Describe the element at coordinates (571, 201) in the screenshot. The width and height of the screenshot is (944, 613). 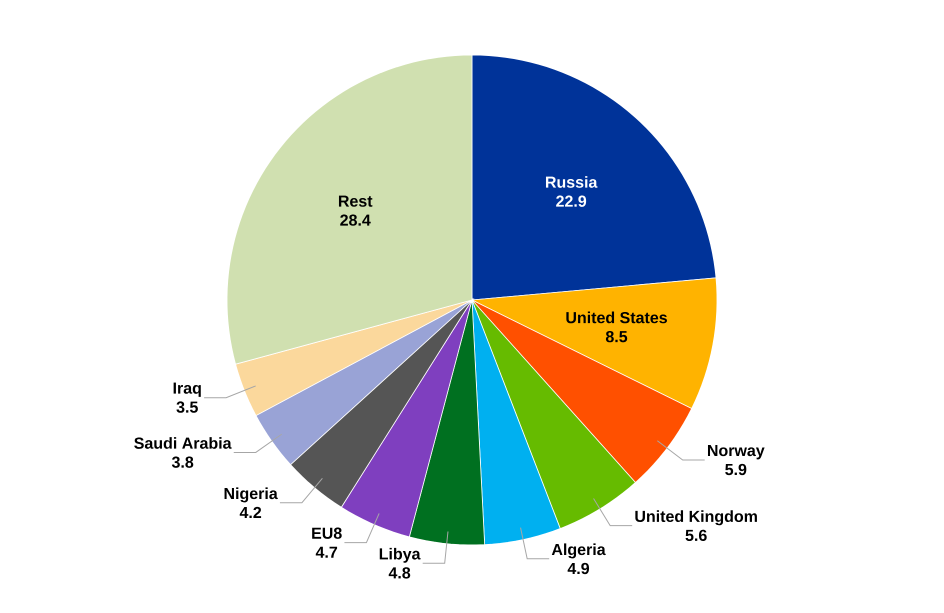
I see `data-label: 22.9` at that location.